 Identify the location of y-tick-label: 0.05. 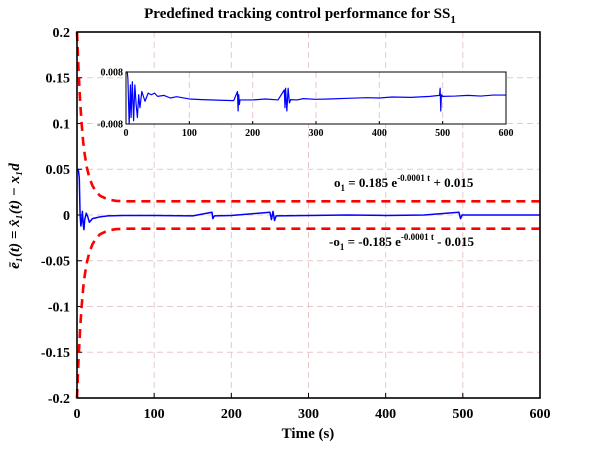
(58, 170).